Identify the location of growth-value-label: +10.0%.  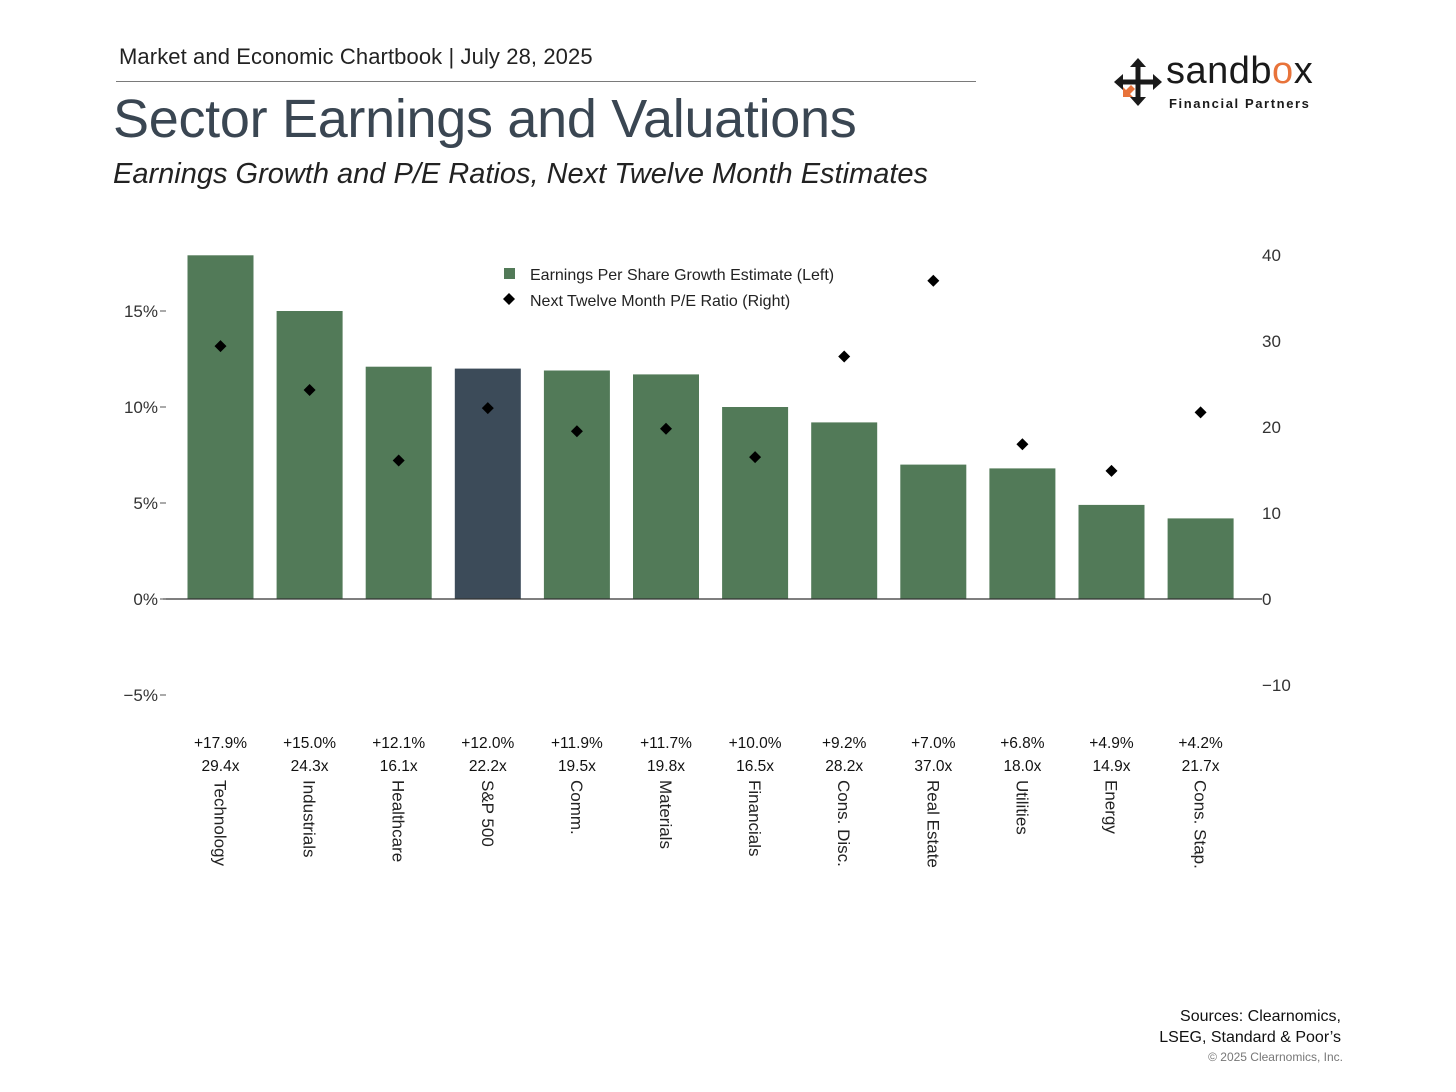
(755, 743).